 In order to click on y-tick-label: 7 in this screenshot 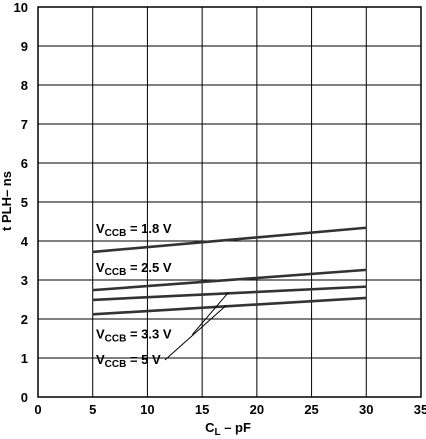, I will do `click(24, 124)`.